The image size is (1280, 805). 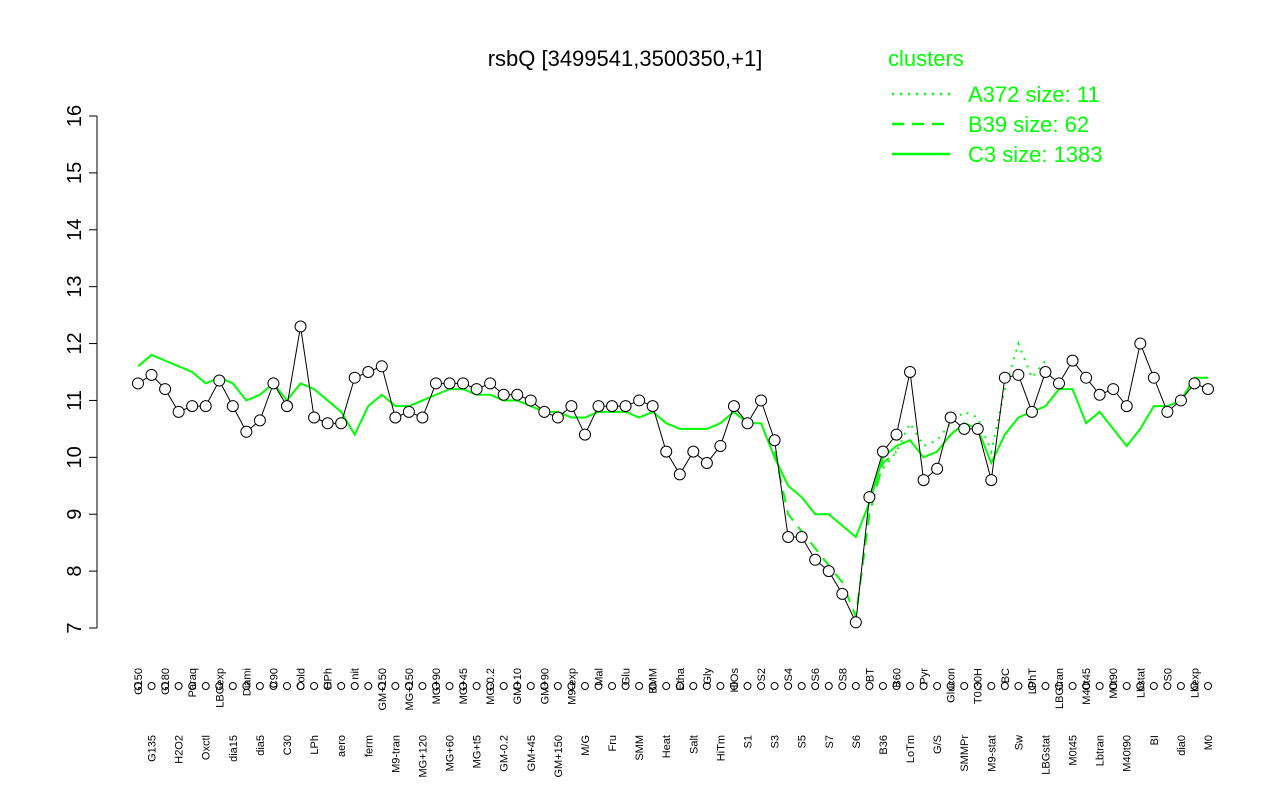 I want to click on x-tick-label: MG+t5, so click(x=478, y=751).